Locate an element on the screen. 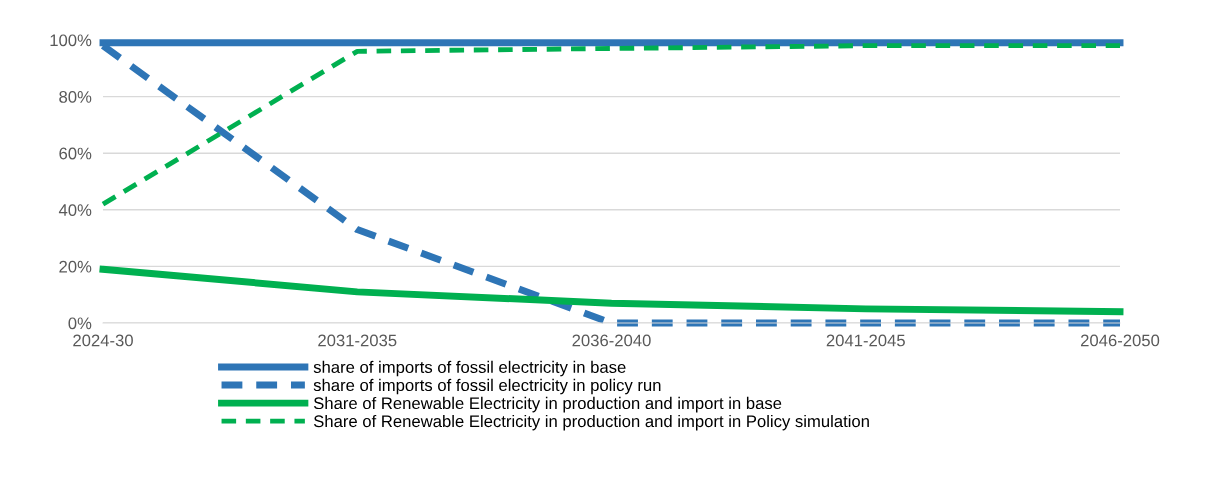 Image resolution: width=1218 pixels, height=492 pixels. y-tick-label: 100% is located at coordinates (71, 40).